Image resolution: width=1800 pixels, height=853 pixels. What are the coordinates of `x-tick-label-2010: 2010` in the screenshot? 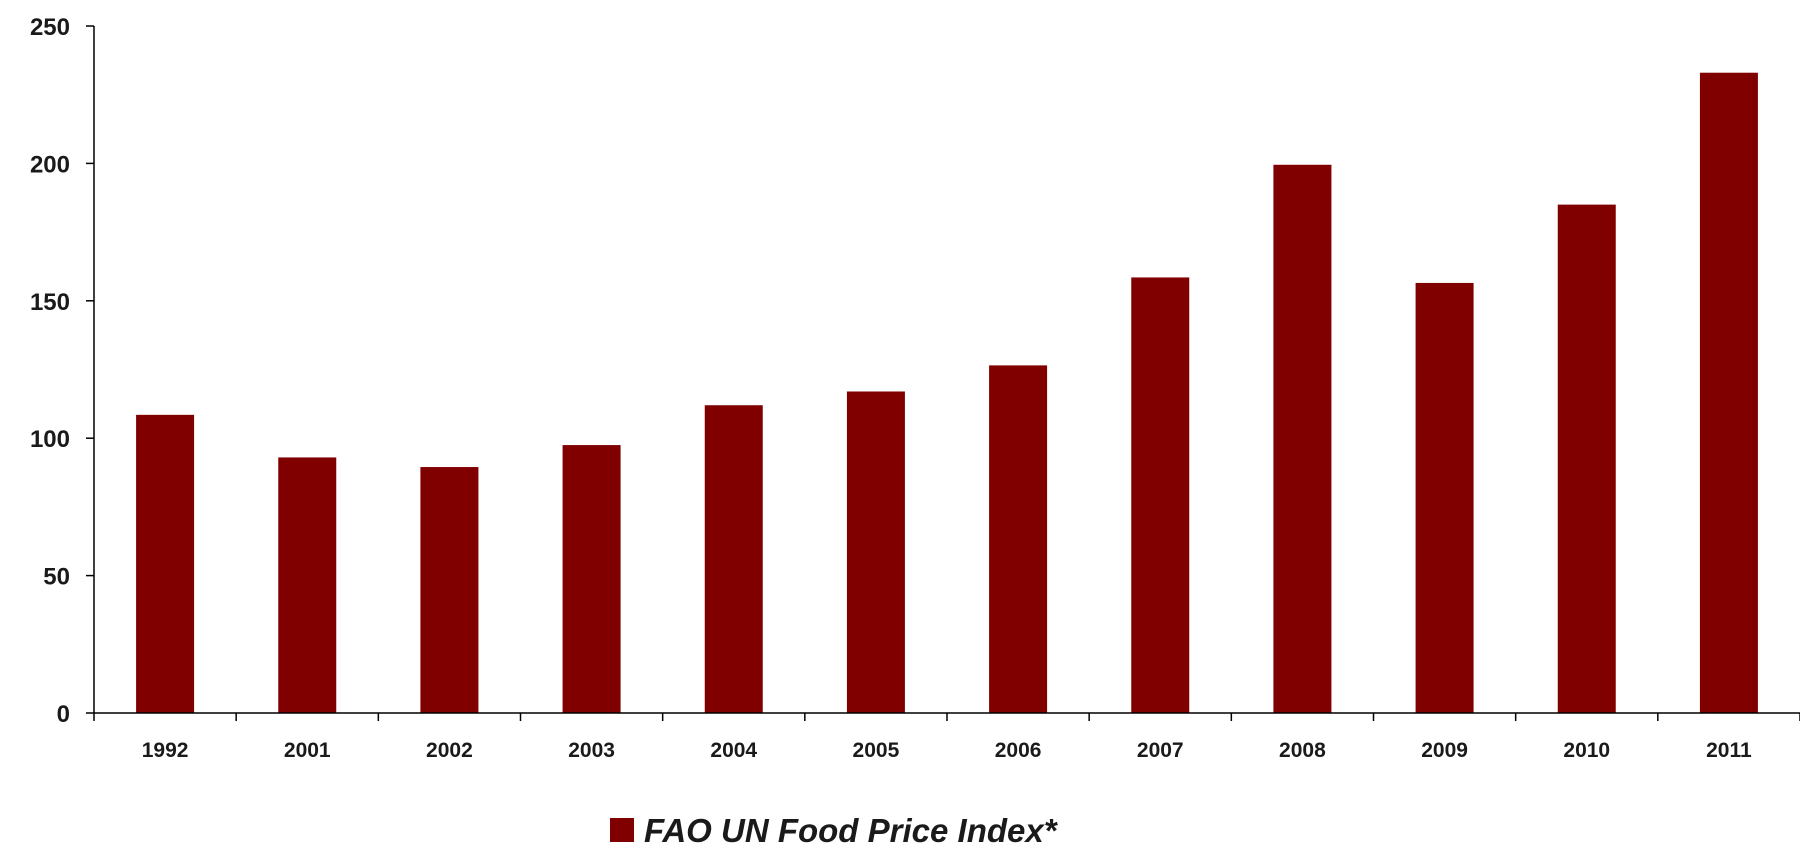 It's located at (1586, 750).